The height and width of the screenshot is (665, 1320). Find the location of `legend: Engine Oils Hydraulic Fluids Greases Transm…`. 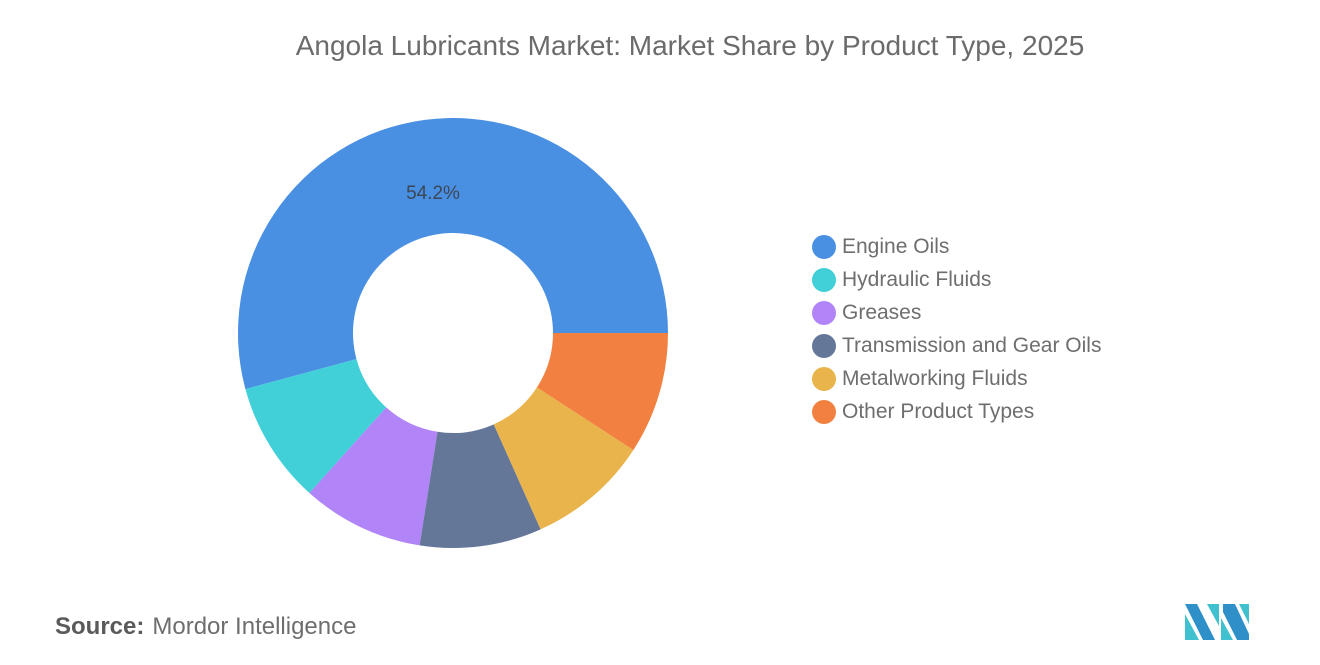

legend: Engine Oils Hydraulic Fluids Greases Transm… is located at coordinates (956, 329).